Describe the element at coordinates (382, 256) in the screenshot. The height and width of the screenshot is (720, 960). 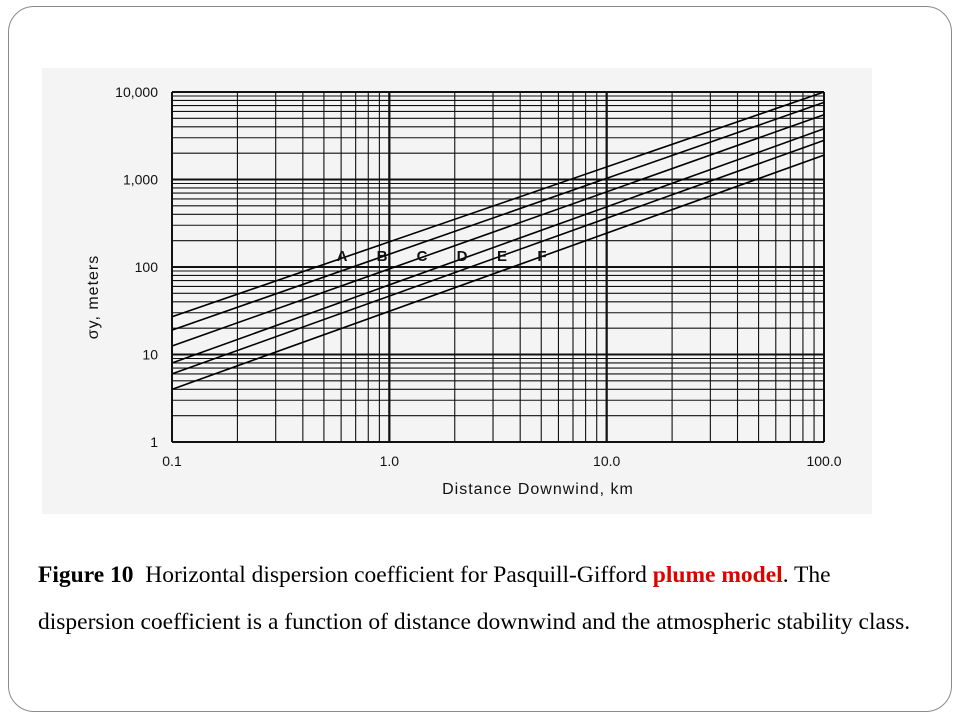
I see `stability-class-b: B` at that location.